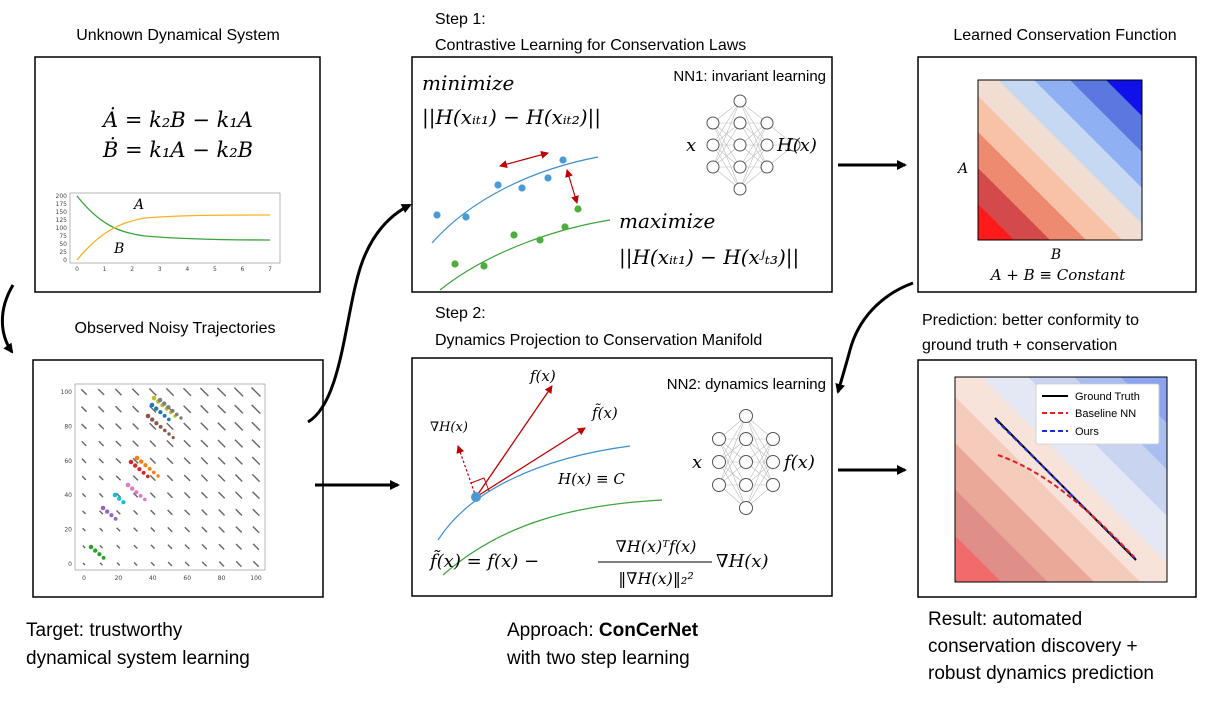 Image resolution: width=1226 pixels, height=702 pixels. Describe the element at coordinates (215, 269) in the screenshot. I see `ab-x-tick: 5` at that location.